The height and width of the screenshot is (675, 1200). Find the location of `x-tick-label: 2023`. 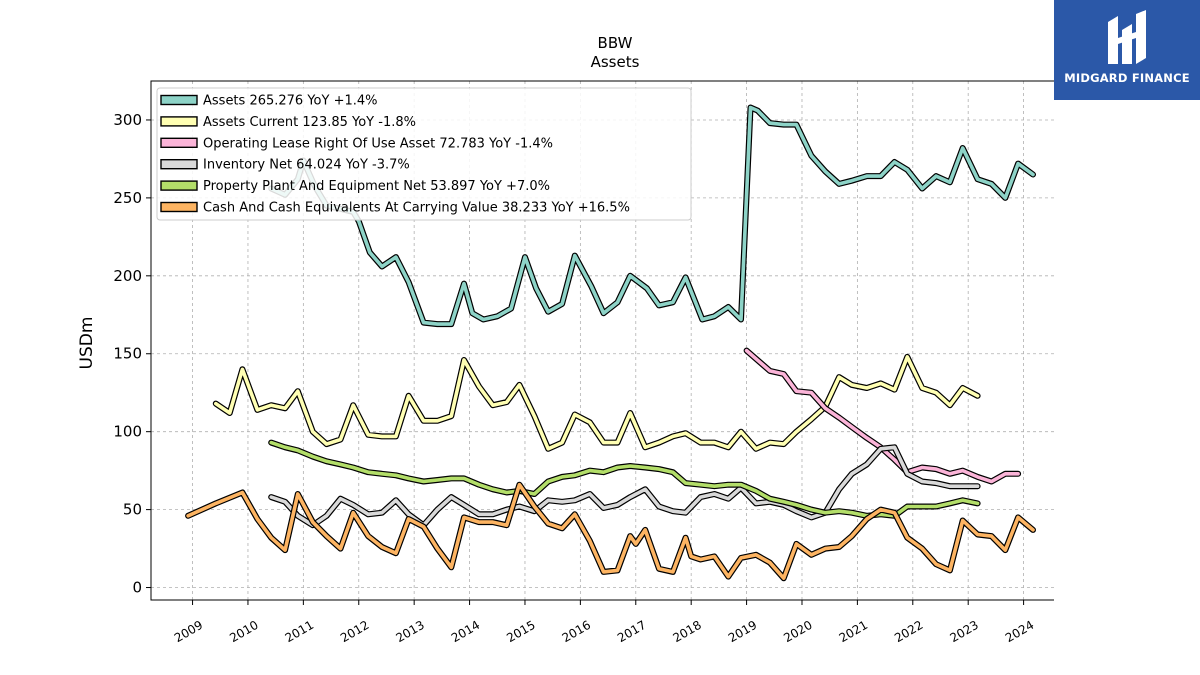

x-tick-label: 2023 is located at coordinates (963, 631).